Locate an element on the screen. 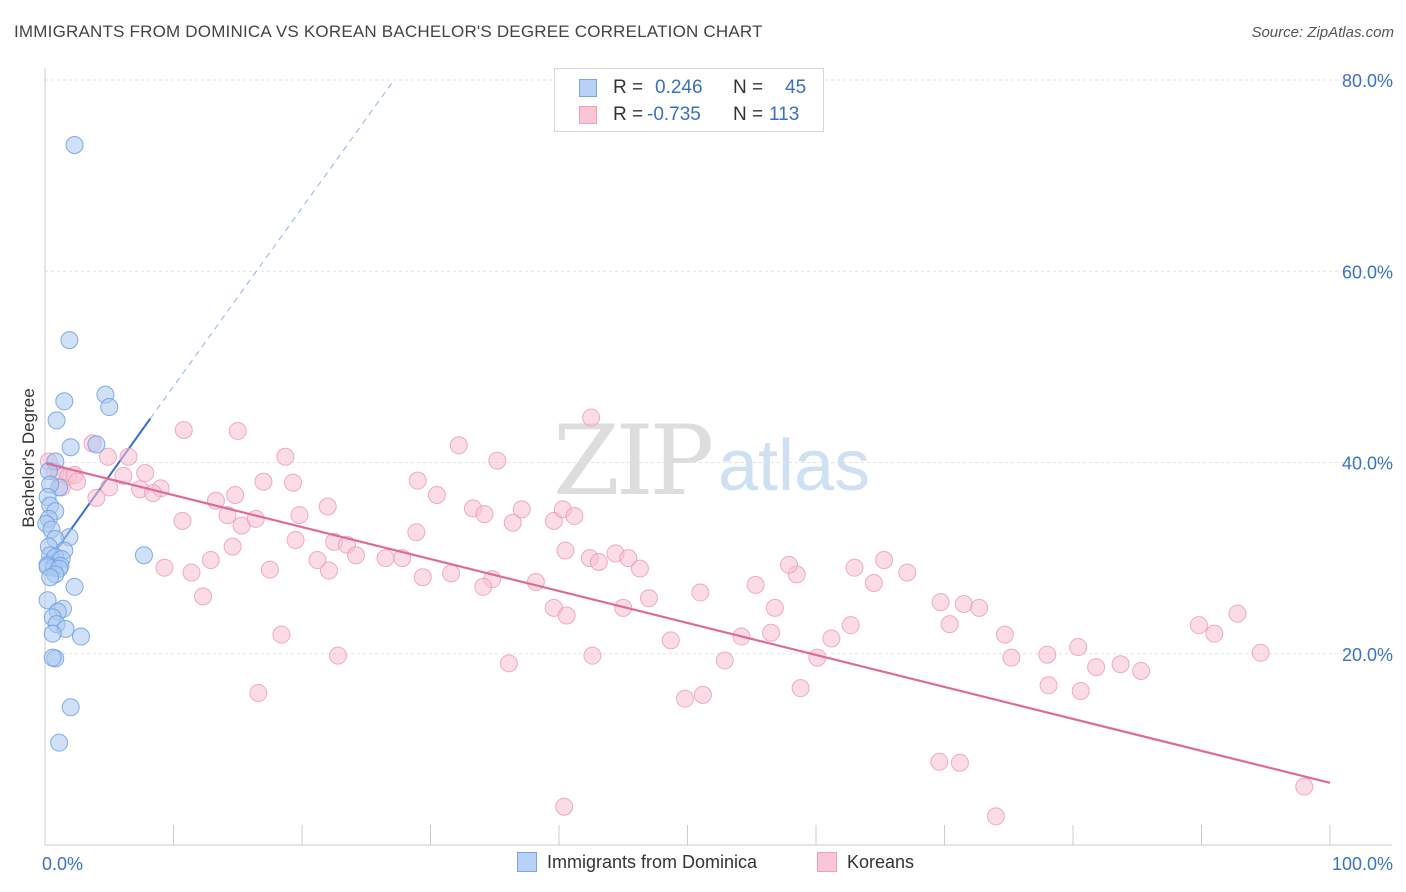  source-label: Source: ZipAtlas.com is located at coordinates (1322, 32).